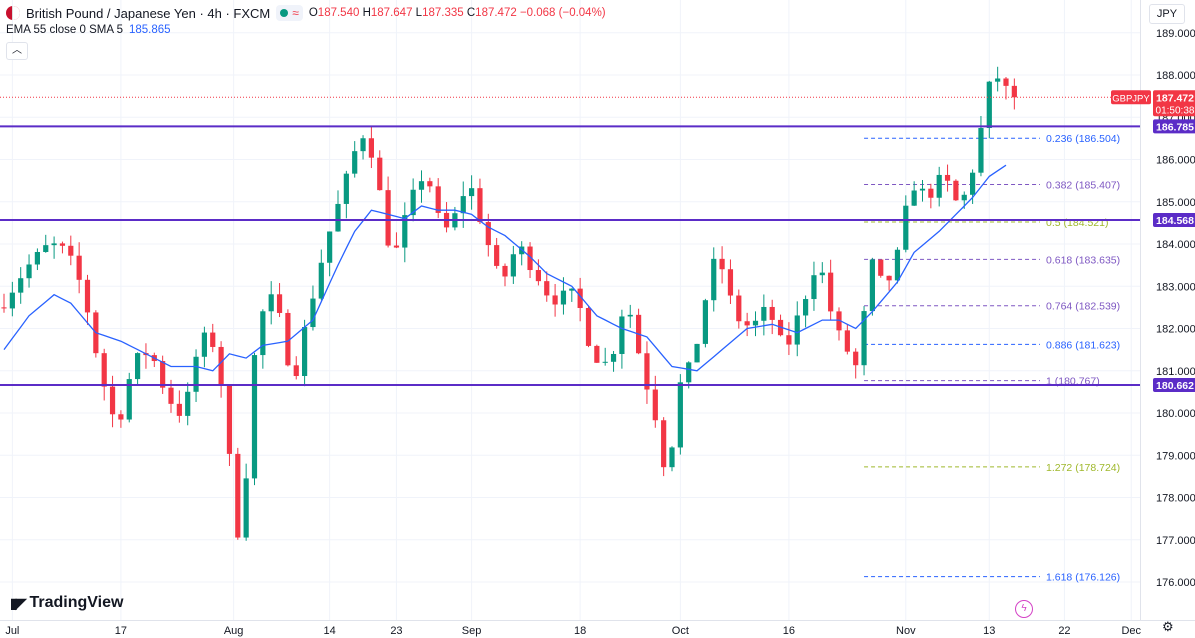 The height and width of the screenshot is (638, 1195). I want to click on currency-button: JPY, so click(1167, 14).